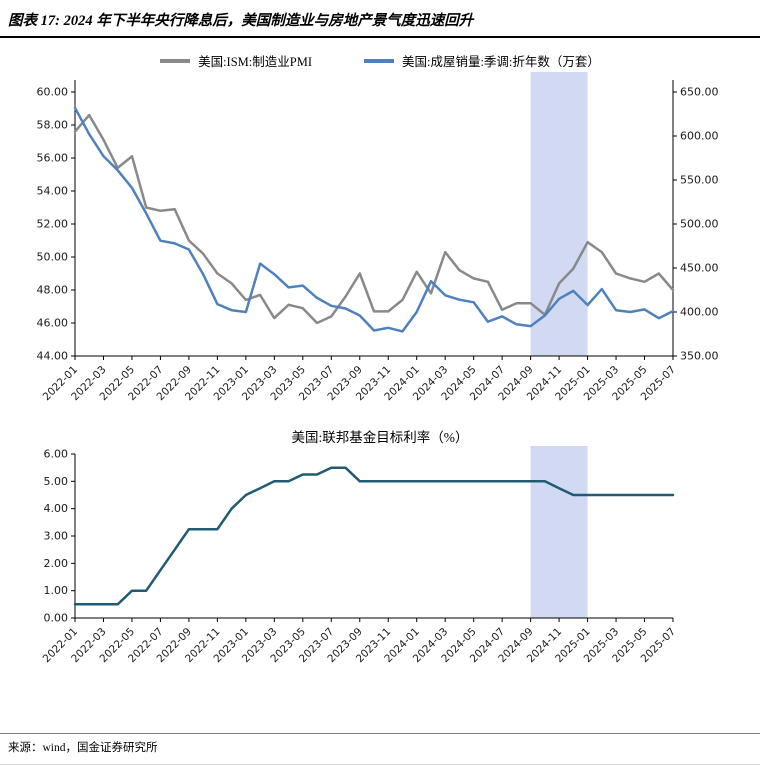  Describe the element at coordinates (53, 257) in the screenshot. I see `svg-text: 50.00` at that location.